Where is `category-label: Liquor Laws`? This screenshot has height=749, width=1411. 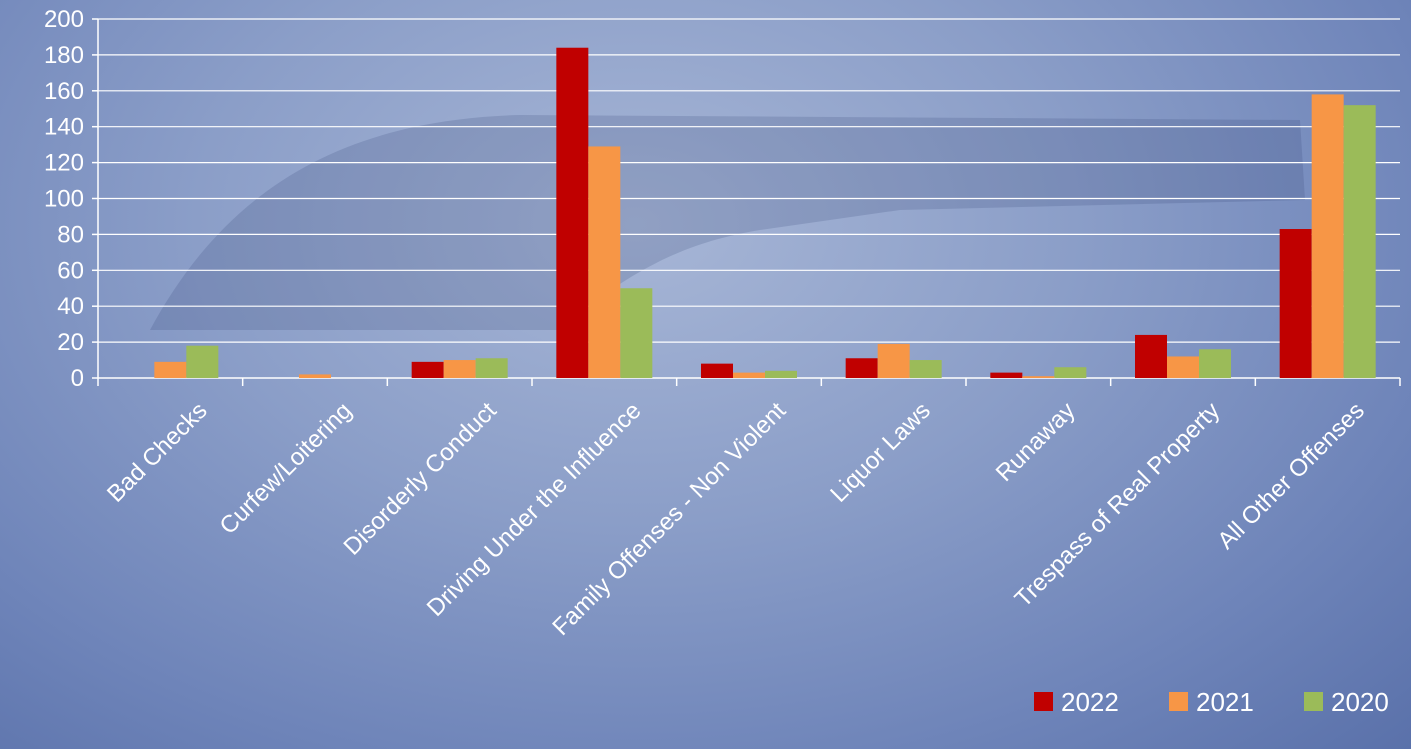
category-label: Liquor Laws is located at coordinates (880, 452).